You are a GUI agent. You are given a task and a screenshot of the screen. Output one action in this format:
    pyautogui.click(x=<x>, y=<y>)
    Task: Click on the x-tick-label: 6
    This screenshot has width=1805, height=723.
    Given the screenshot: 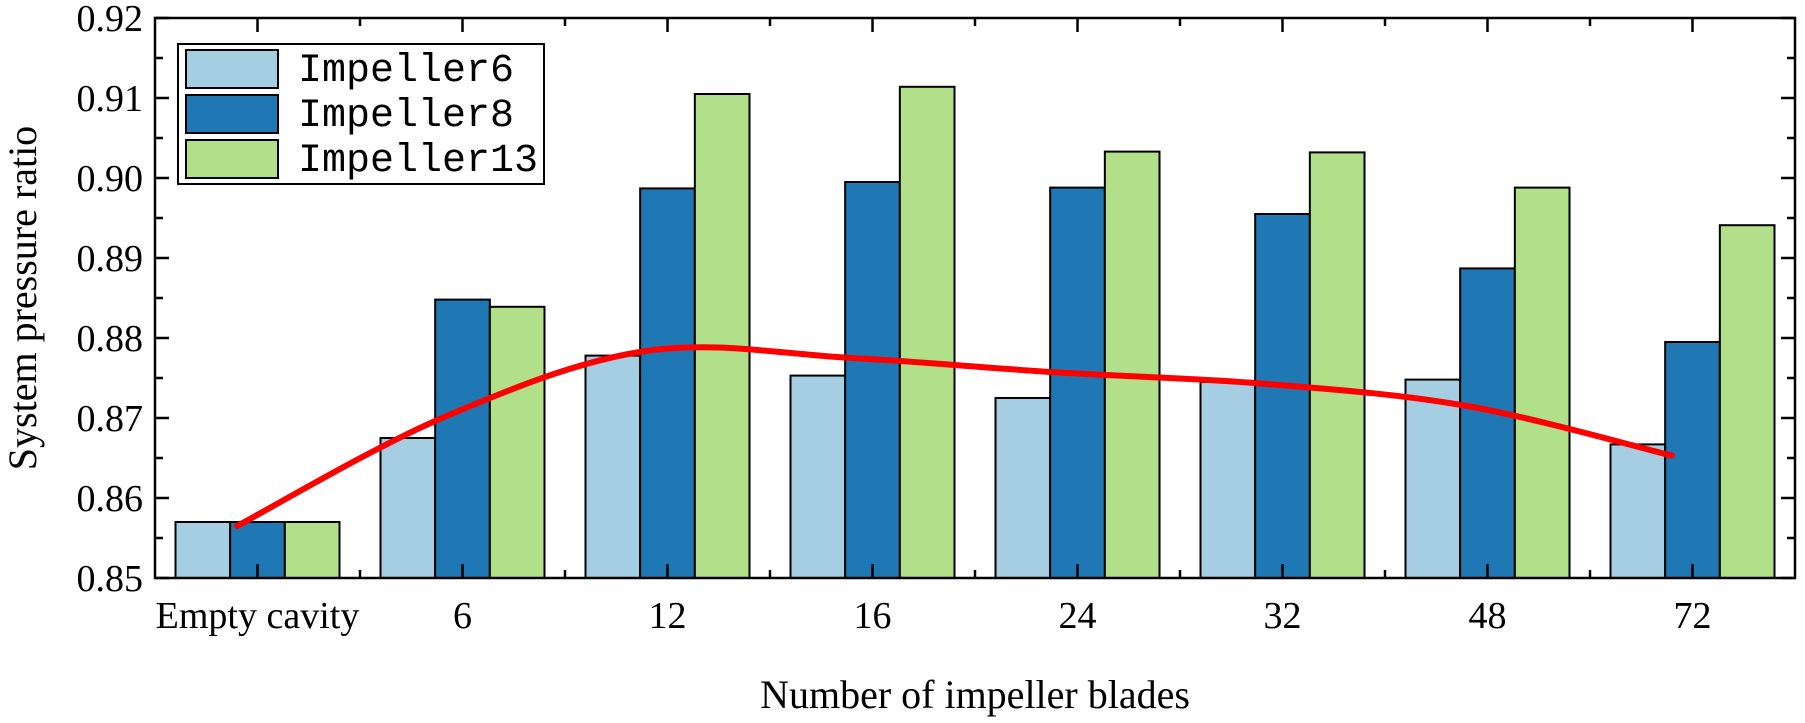 What is the action you would take?
    pyautogui.click(x=462, y=616)
    